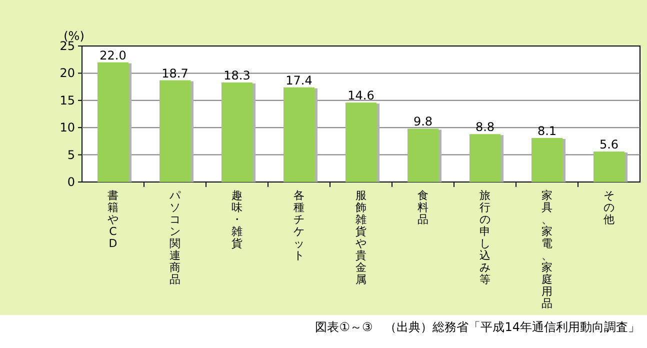  I want to click on text: 図表①～③ （出典）総務省「平成14年通信利用動向調査」, so click(477, 327).